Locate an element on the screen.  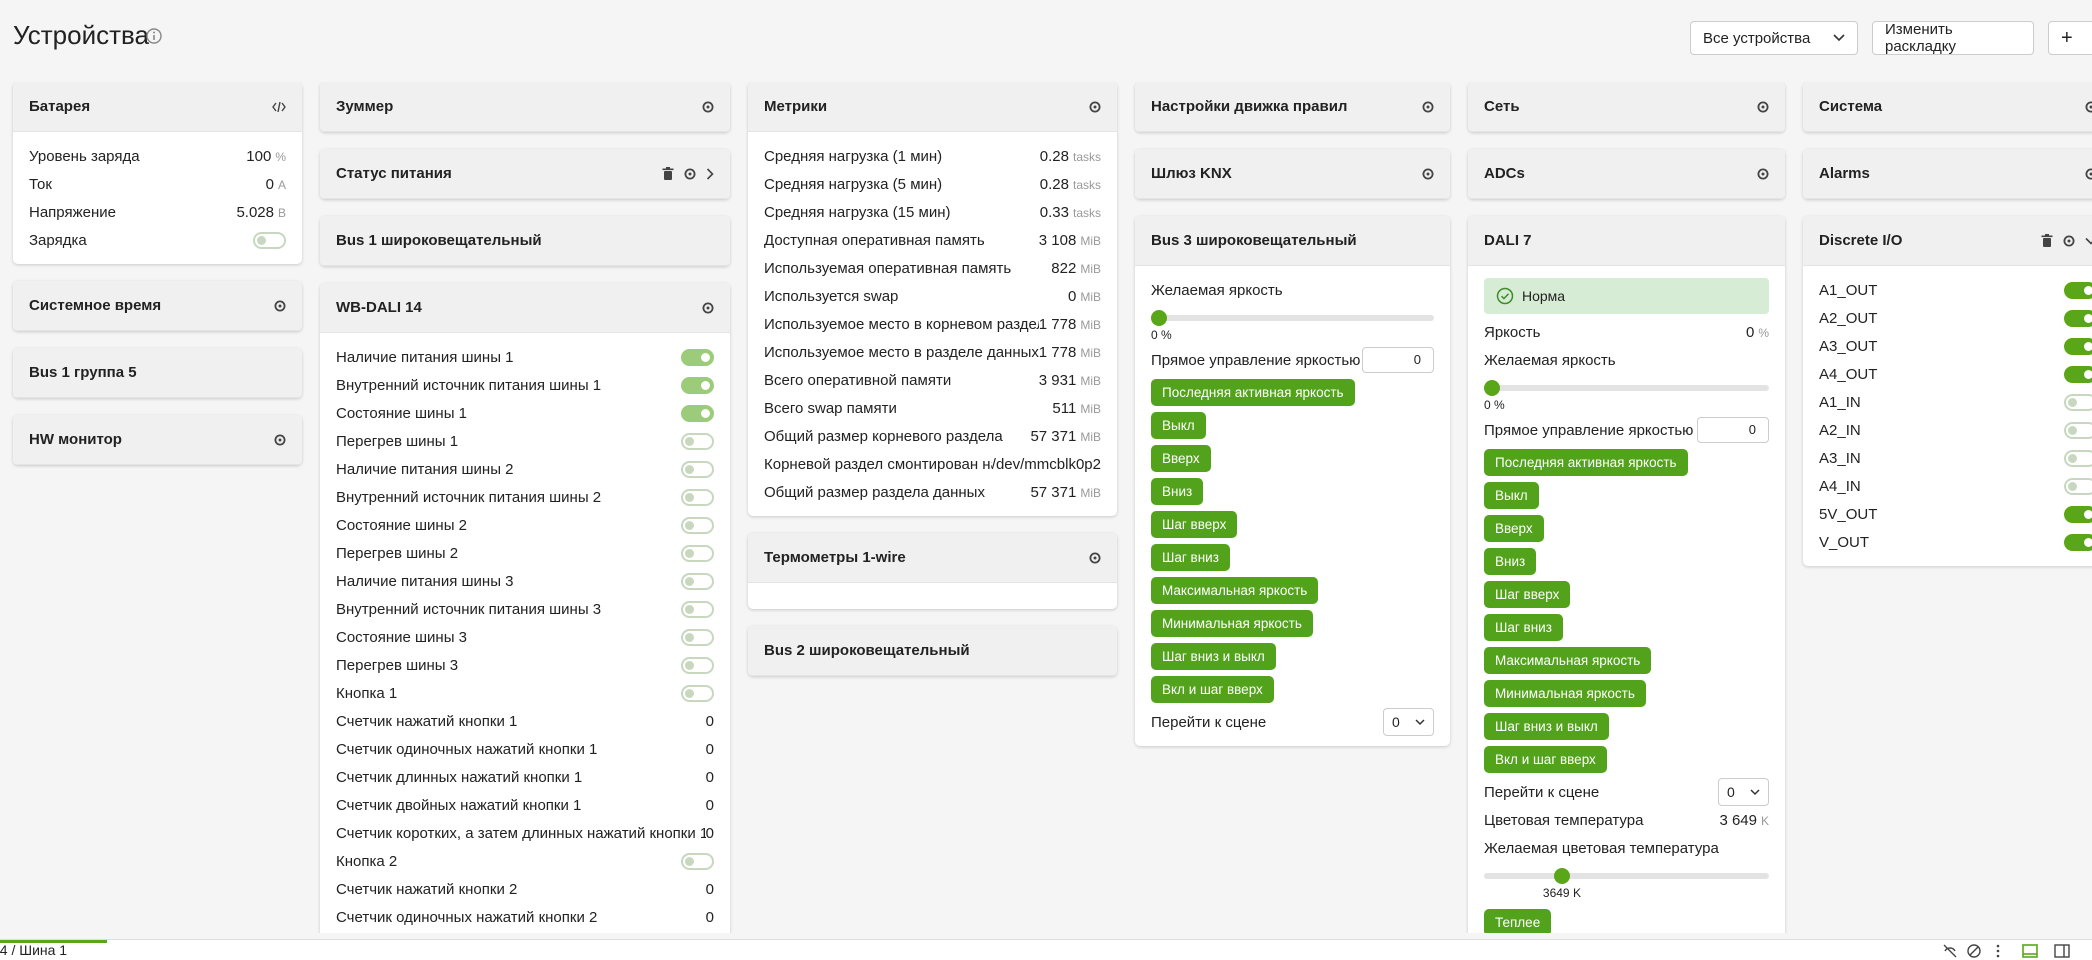
value-text: 0.33 is located at coordinates (1054, 212).